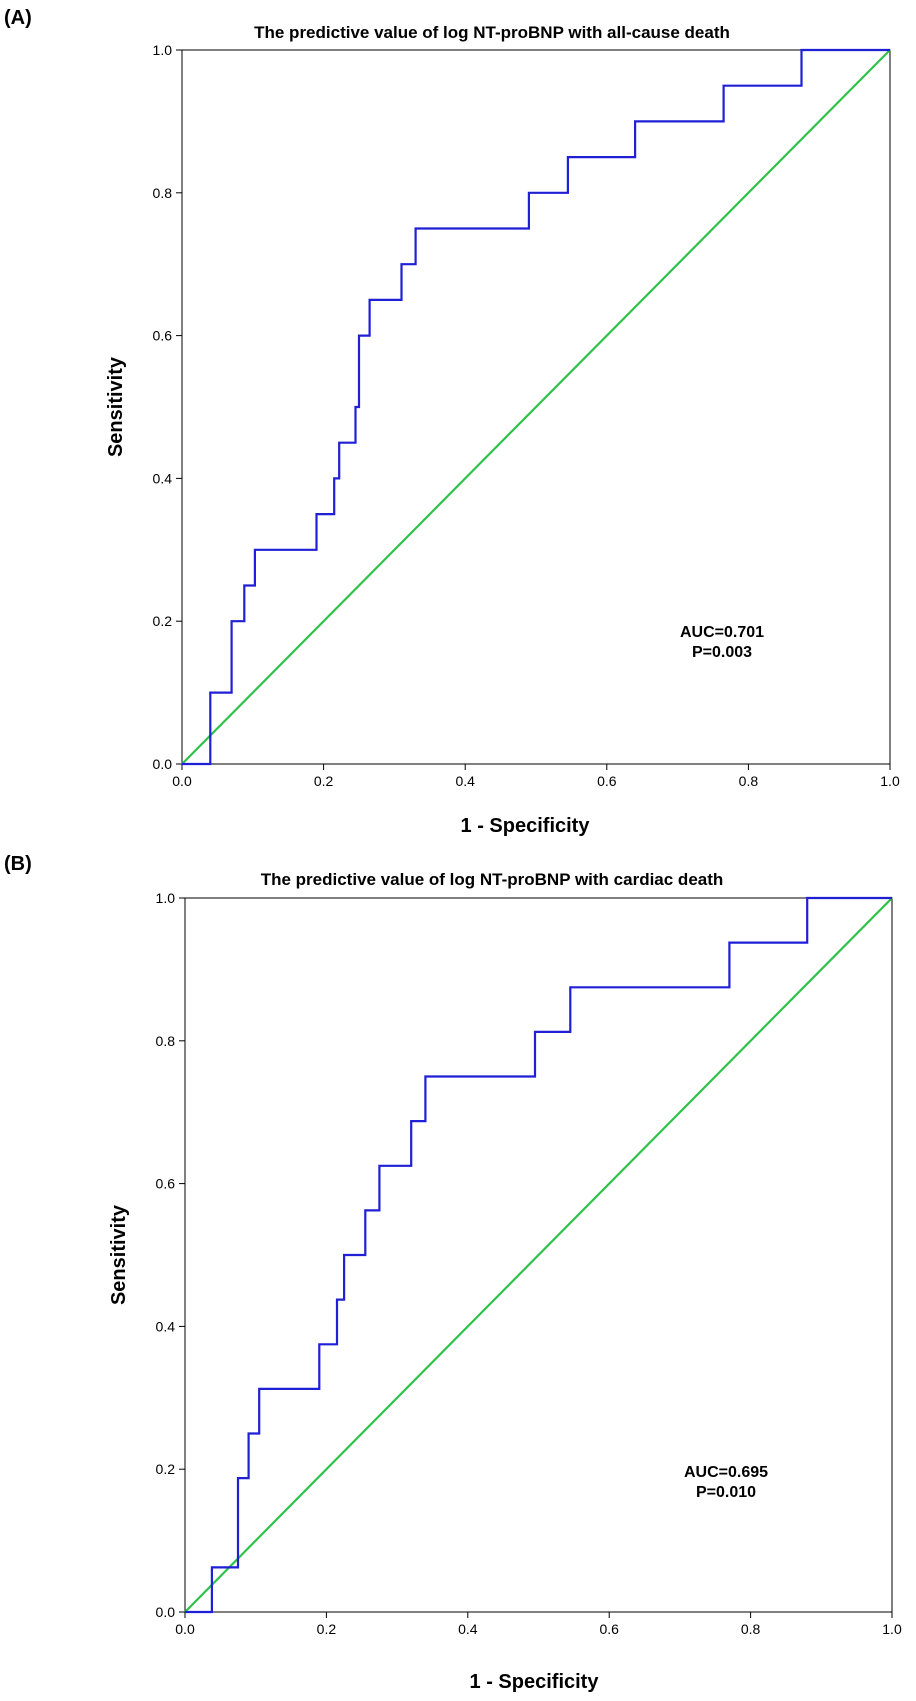 This screenshot has height=1701, width=916. What do you see at coordinates (722, 632) in the screenshot?
I see `auc-annotation: AUC=0.701` at bounding box center [722, 632].